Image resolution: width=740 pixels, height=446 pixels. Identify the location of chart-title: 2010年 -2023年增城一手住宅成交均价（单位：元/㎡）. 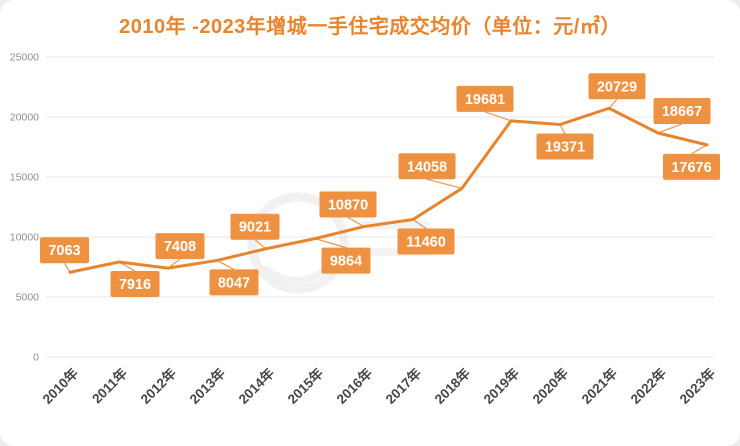
(370, 27).